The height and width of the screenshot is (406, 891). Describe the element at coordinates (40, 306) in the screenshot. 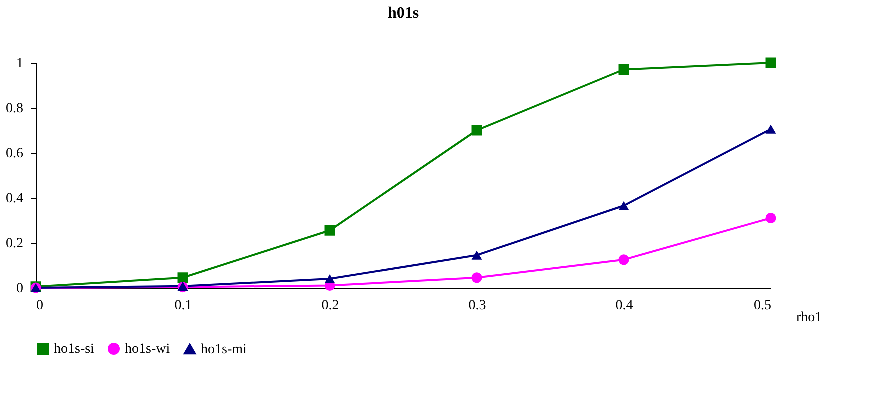

I see `x-tick-label: 0` at that location.